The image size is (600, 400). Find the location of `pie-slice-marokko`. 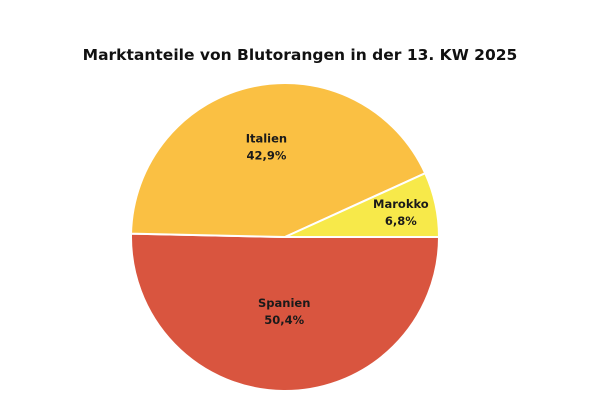

pie-slice-marokko is located at coordinates (362, 204).